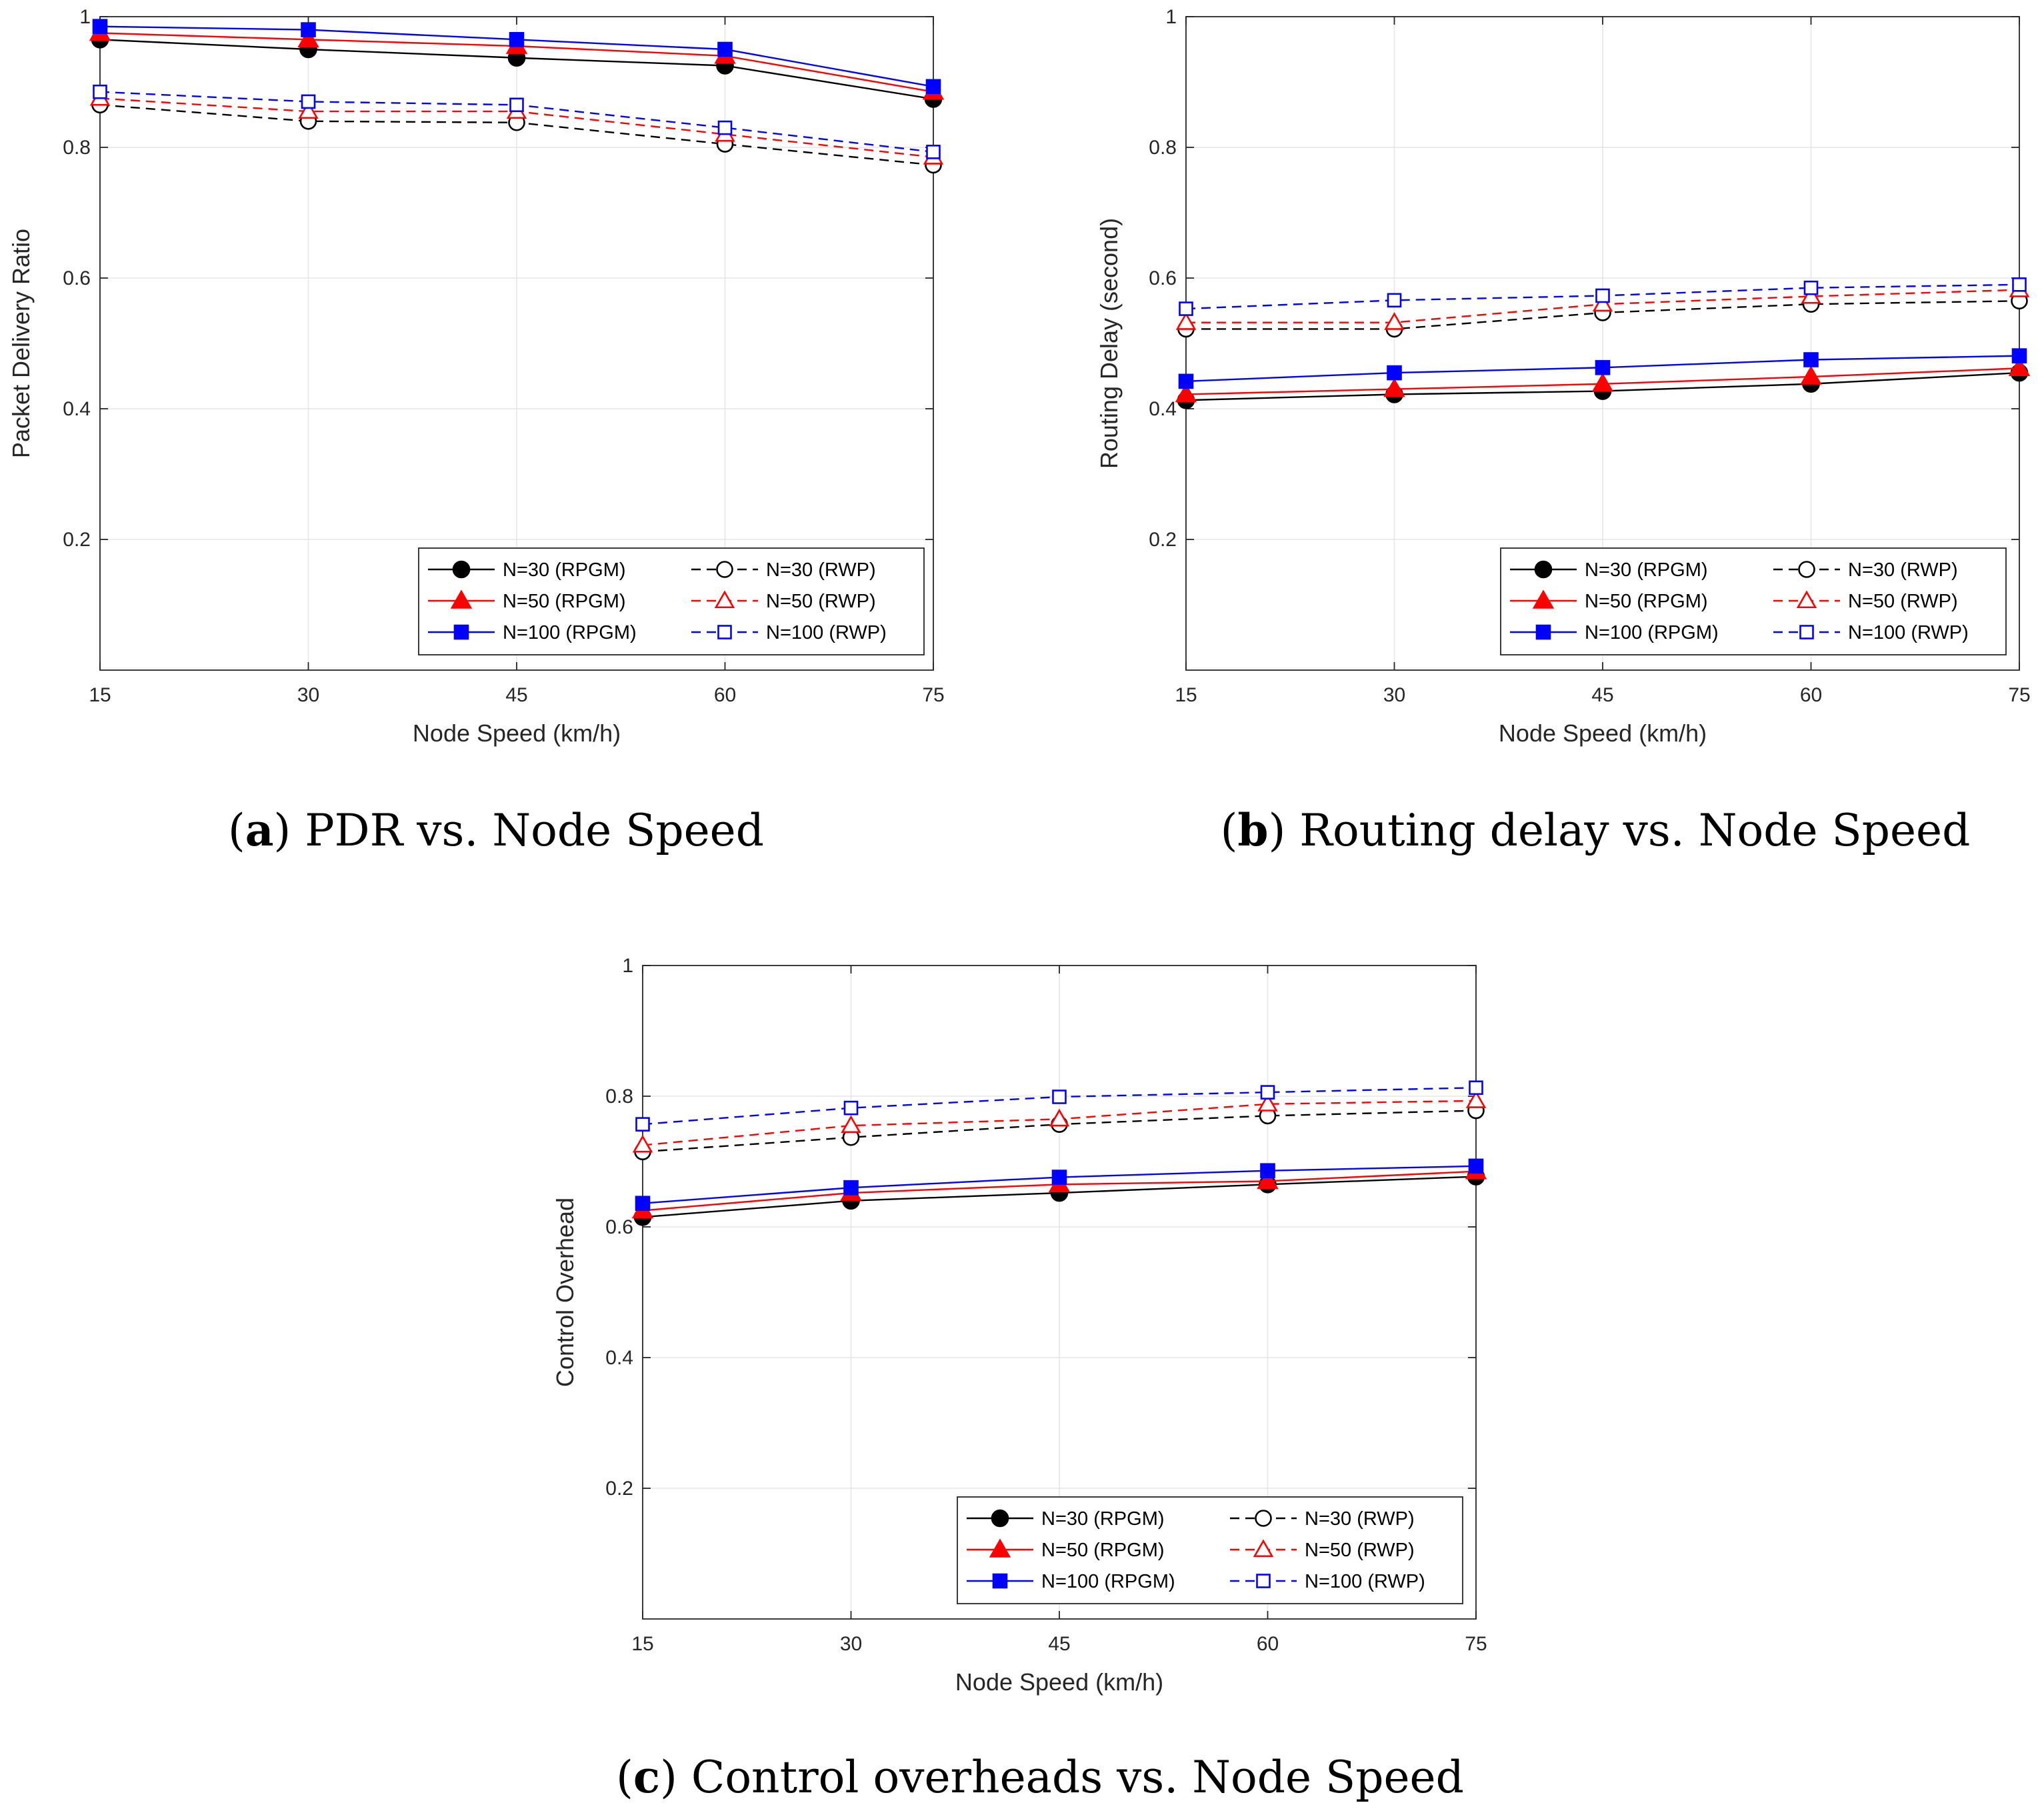  I want to click on caption-part: b, so click(1252, 830).